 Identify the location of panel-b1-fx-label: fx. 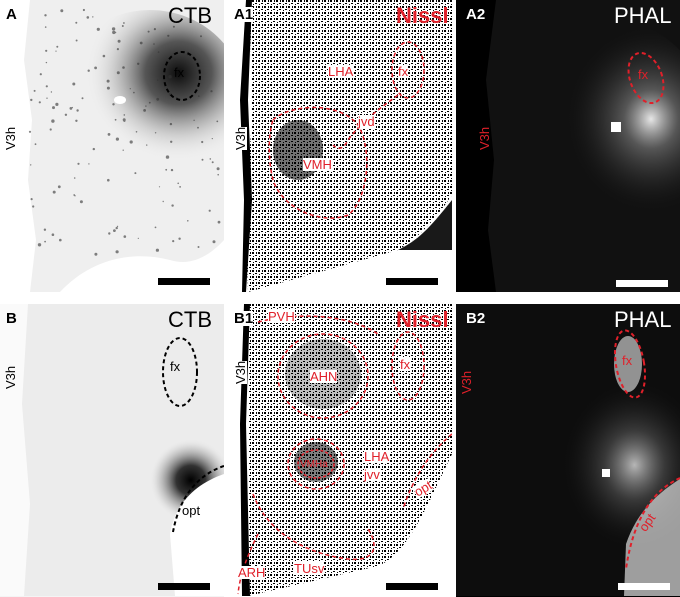
(405, 364).